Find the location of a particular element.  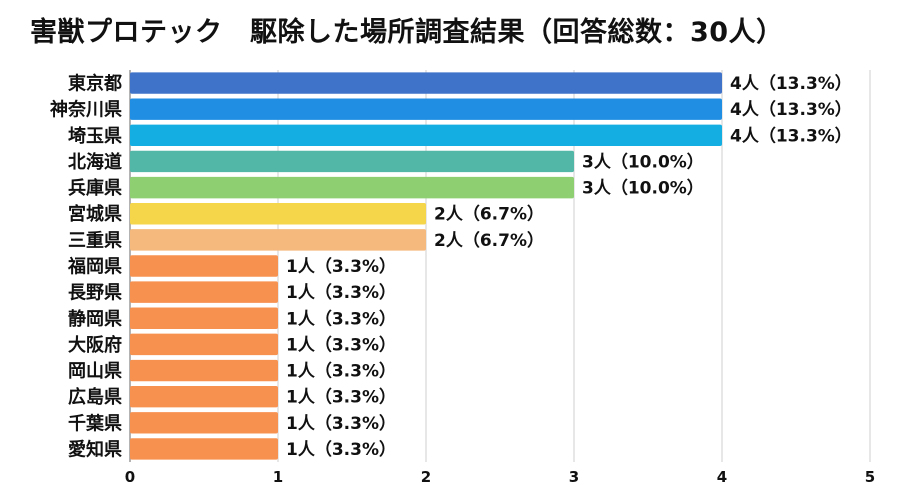

category-label: 静岡県 is located at coordinates (95, 319).